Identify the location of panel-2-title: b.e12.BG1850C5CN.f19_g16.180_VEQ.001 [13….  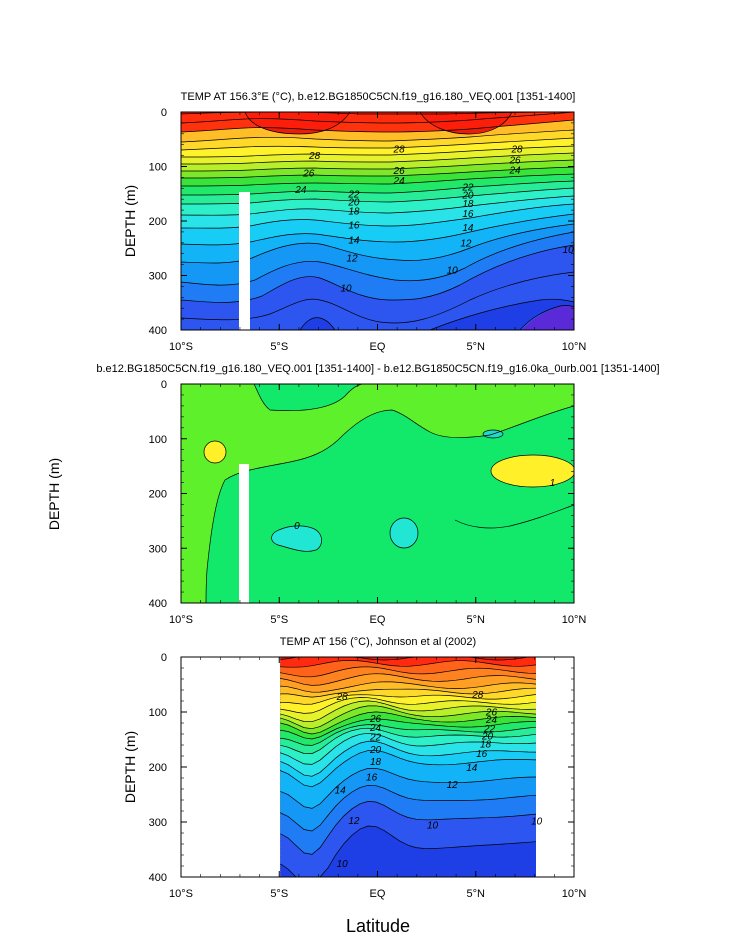
(377, 369).